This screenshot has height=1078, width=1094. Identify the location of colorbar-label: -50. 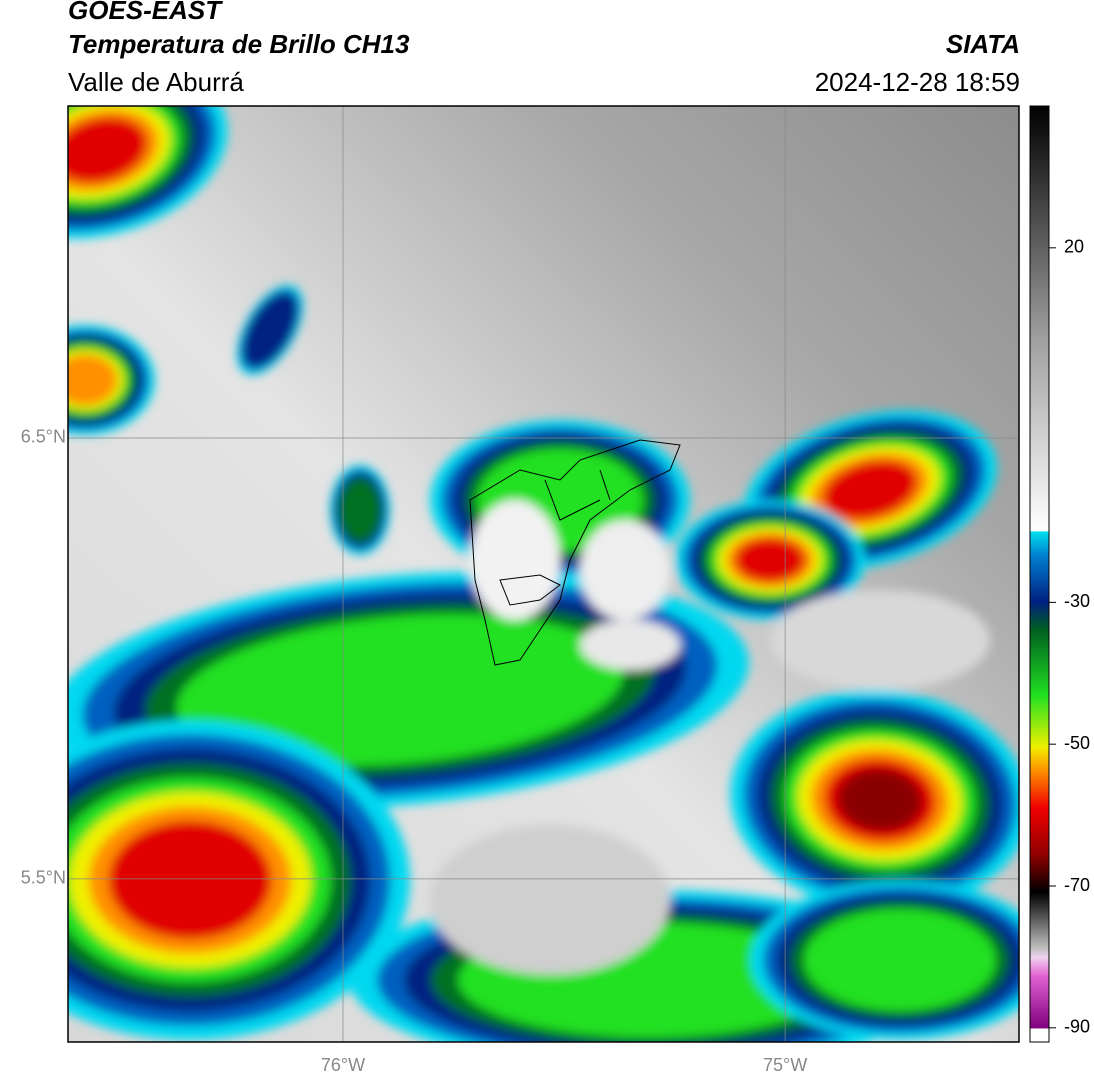
(1077, 743).